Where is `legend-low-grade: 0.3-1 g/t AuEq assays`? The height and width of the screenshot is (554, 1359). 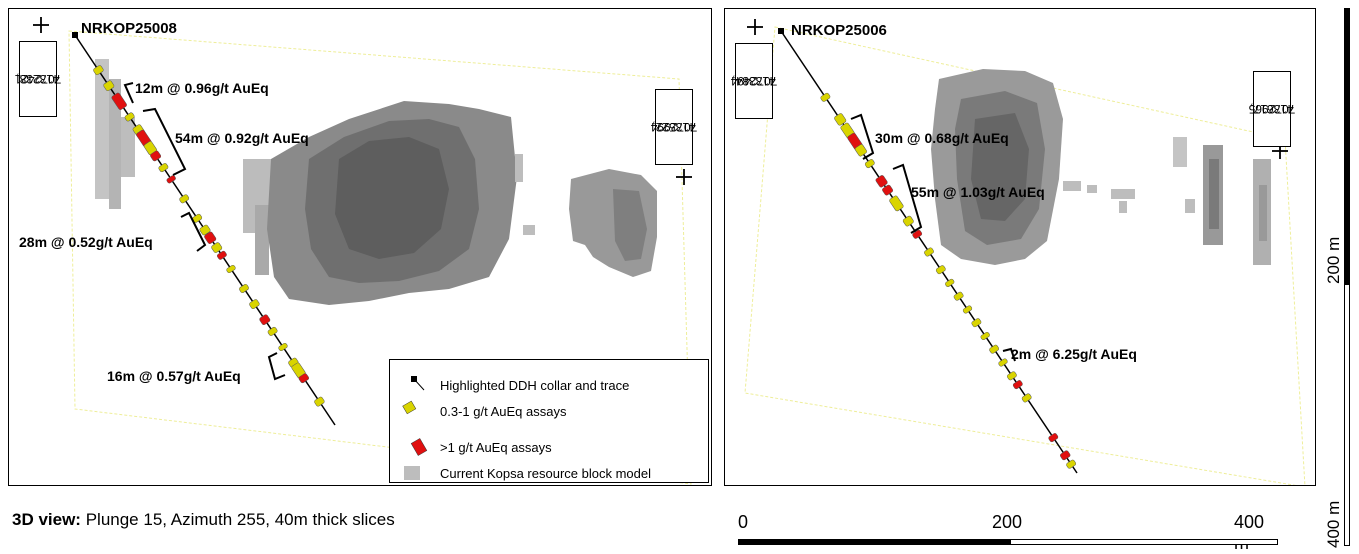 legend-low-grade: 0.3-1 g/t AuEq assays is located at coordinates (503, 411).